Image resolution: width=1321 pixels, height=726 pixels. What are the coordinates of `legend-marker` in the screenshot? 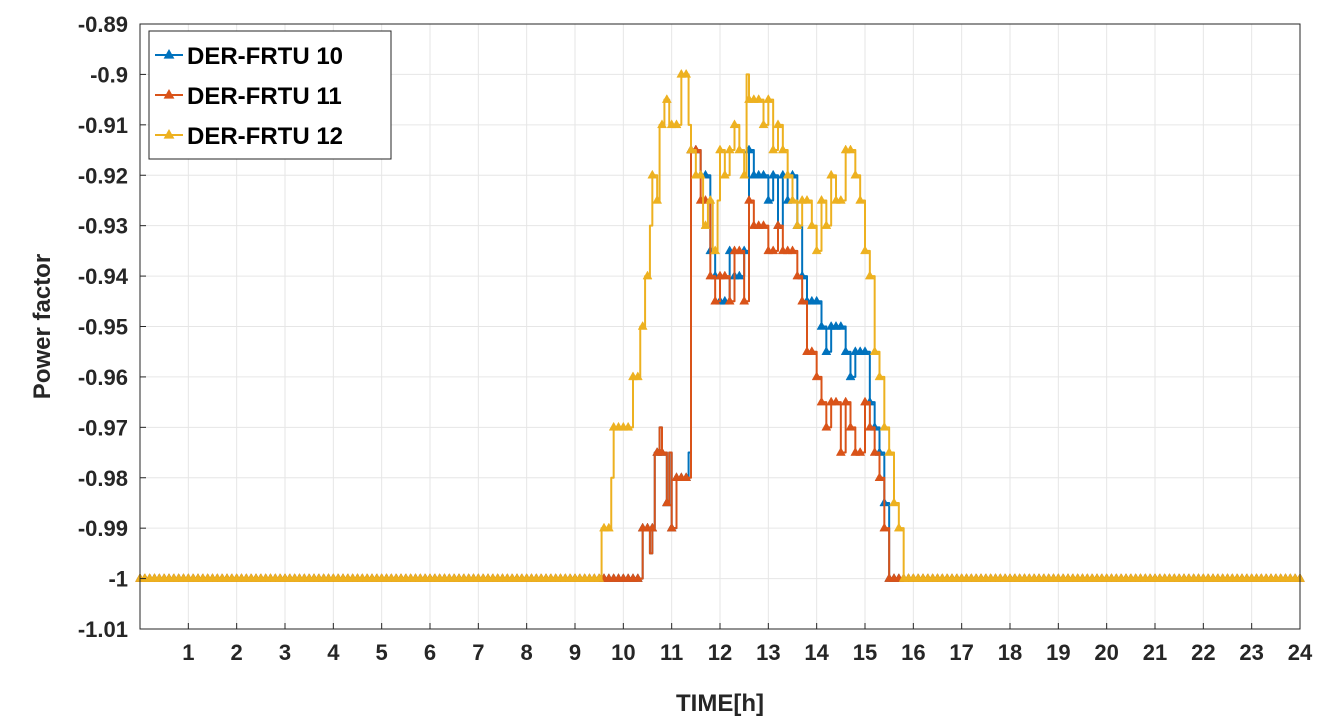 It's located at (169, 54).